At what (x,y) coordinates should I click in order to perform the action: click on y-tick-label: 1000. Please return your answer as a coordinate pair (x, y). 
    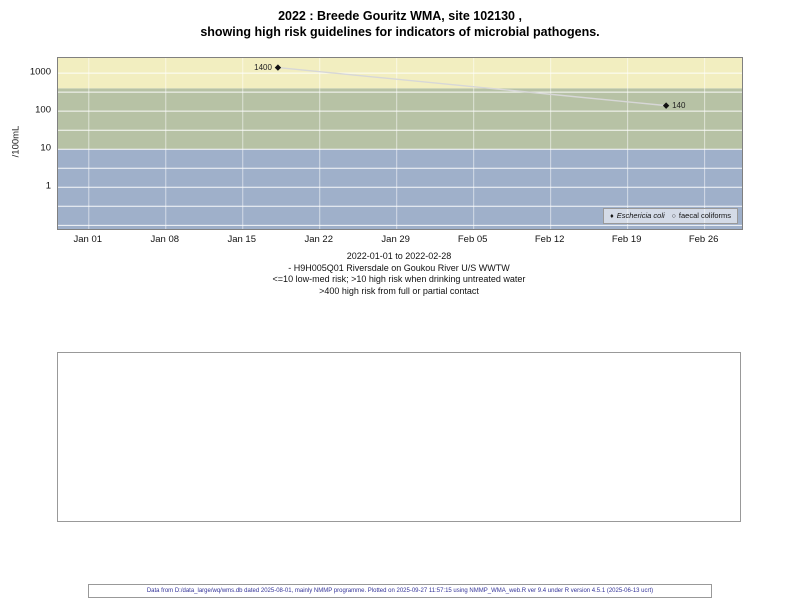
    Looking at the image, I should click on (40, 72).